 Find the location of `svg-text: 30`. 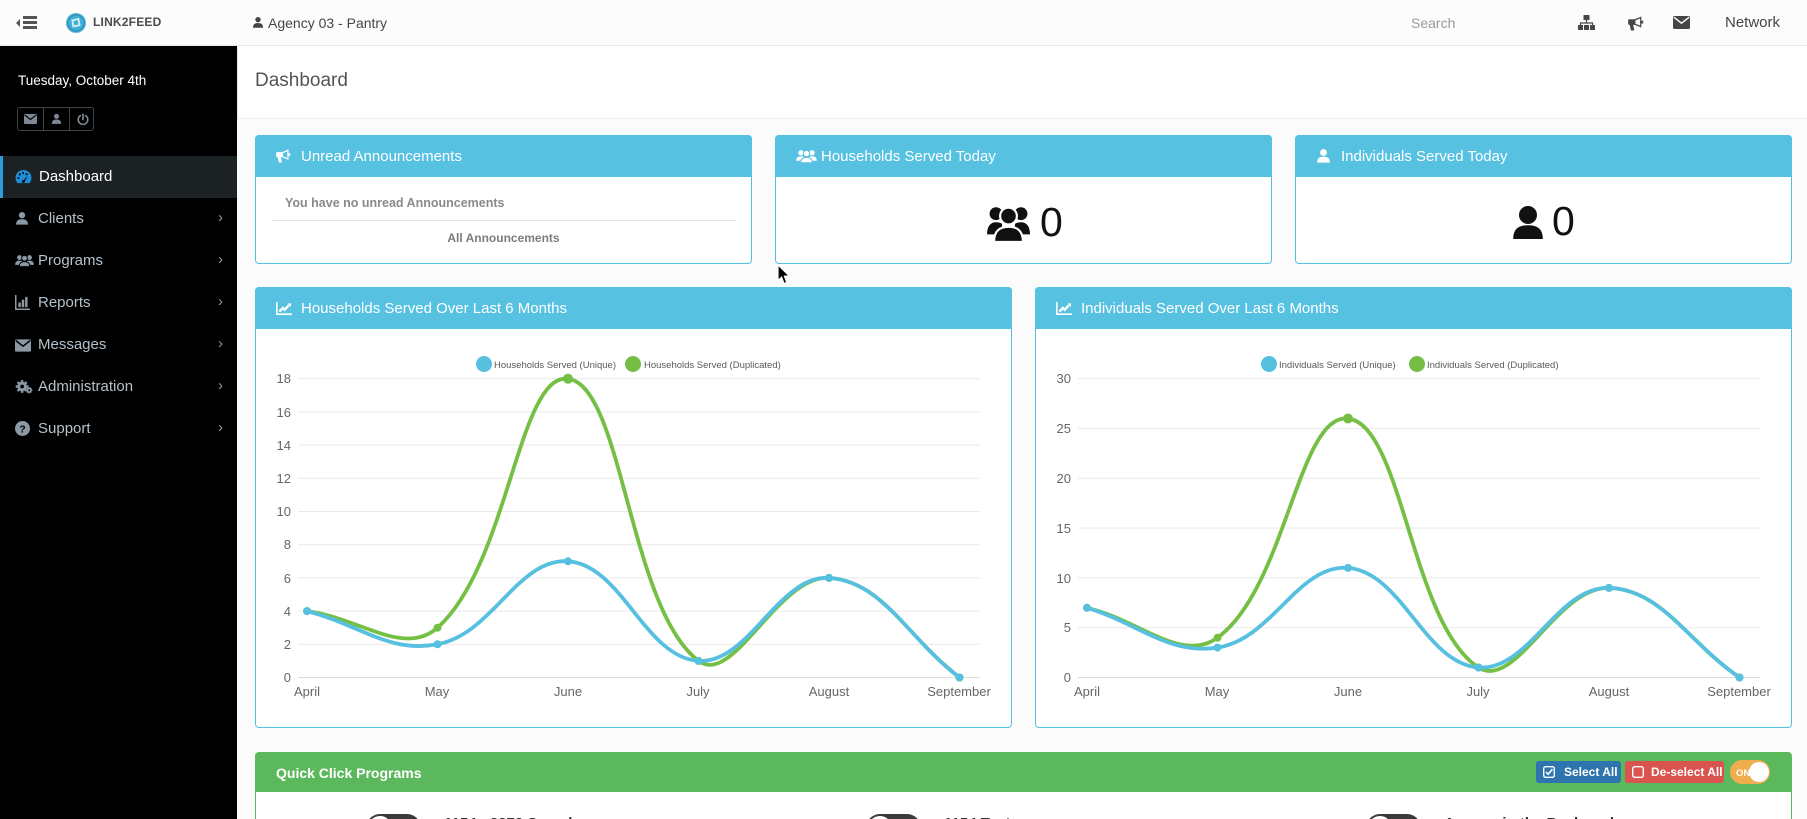

svg-text: 30 is located at coordinates (1064, 378).